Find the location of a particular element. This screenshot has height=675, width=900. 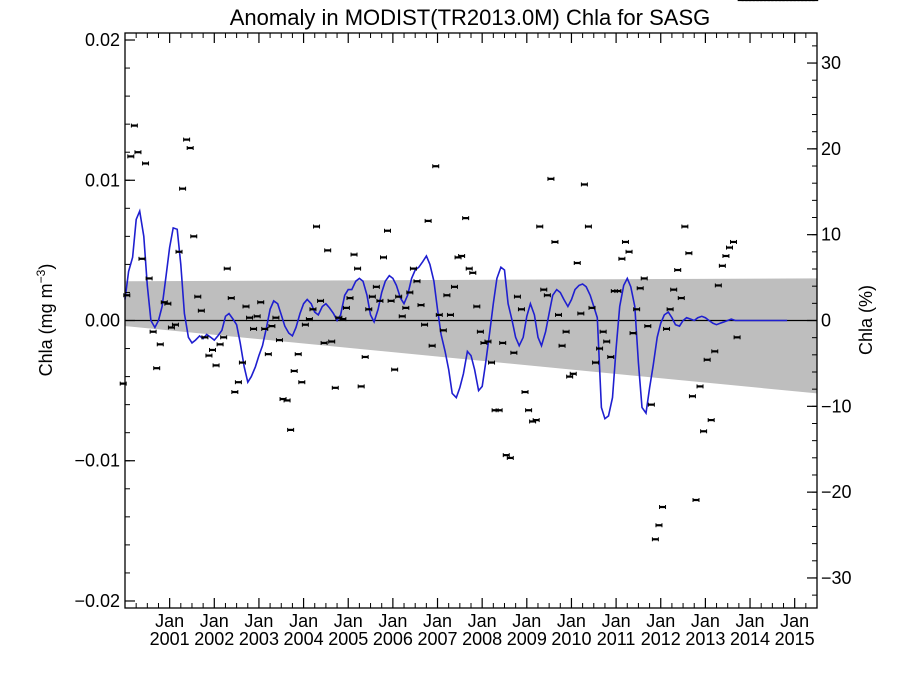

x-tick-label-year: 2007 is located at coordinates (437, 639).